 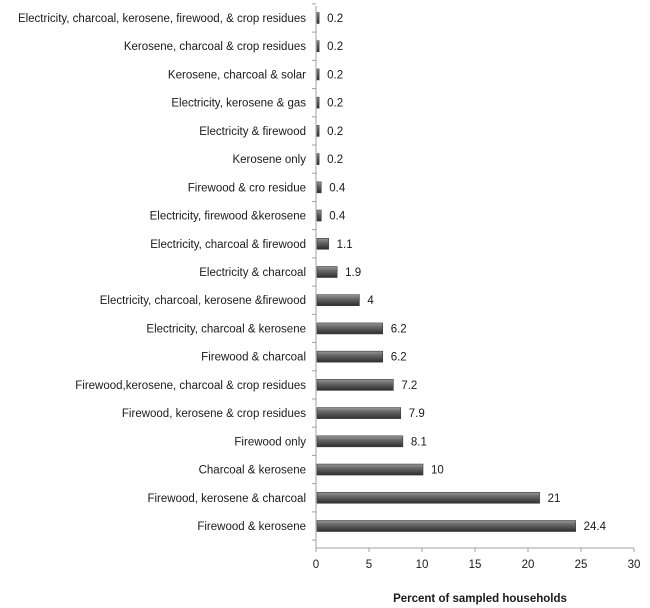 What do you see at coordinates (252, 273) in the screenshot?
I see `category-label: Electricity & charcoal` at bounding box center [252, 273].